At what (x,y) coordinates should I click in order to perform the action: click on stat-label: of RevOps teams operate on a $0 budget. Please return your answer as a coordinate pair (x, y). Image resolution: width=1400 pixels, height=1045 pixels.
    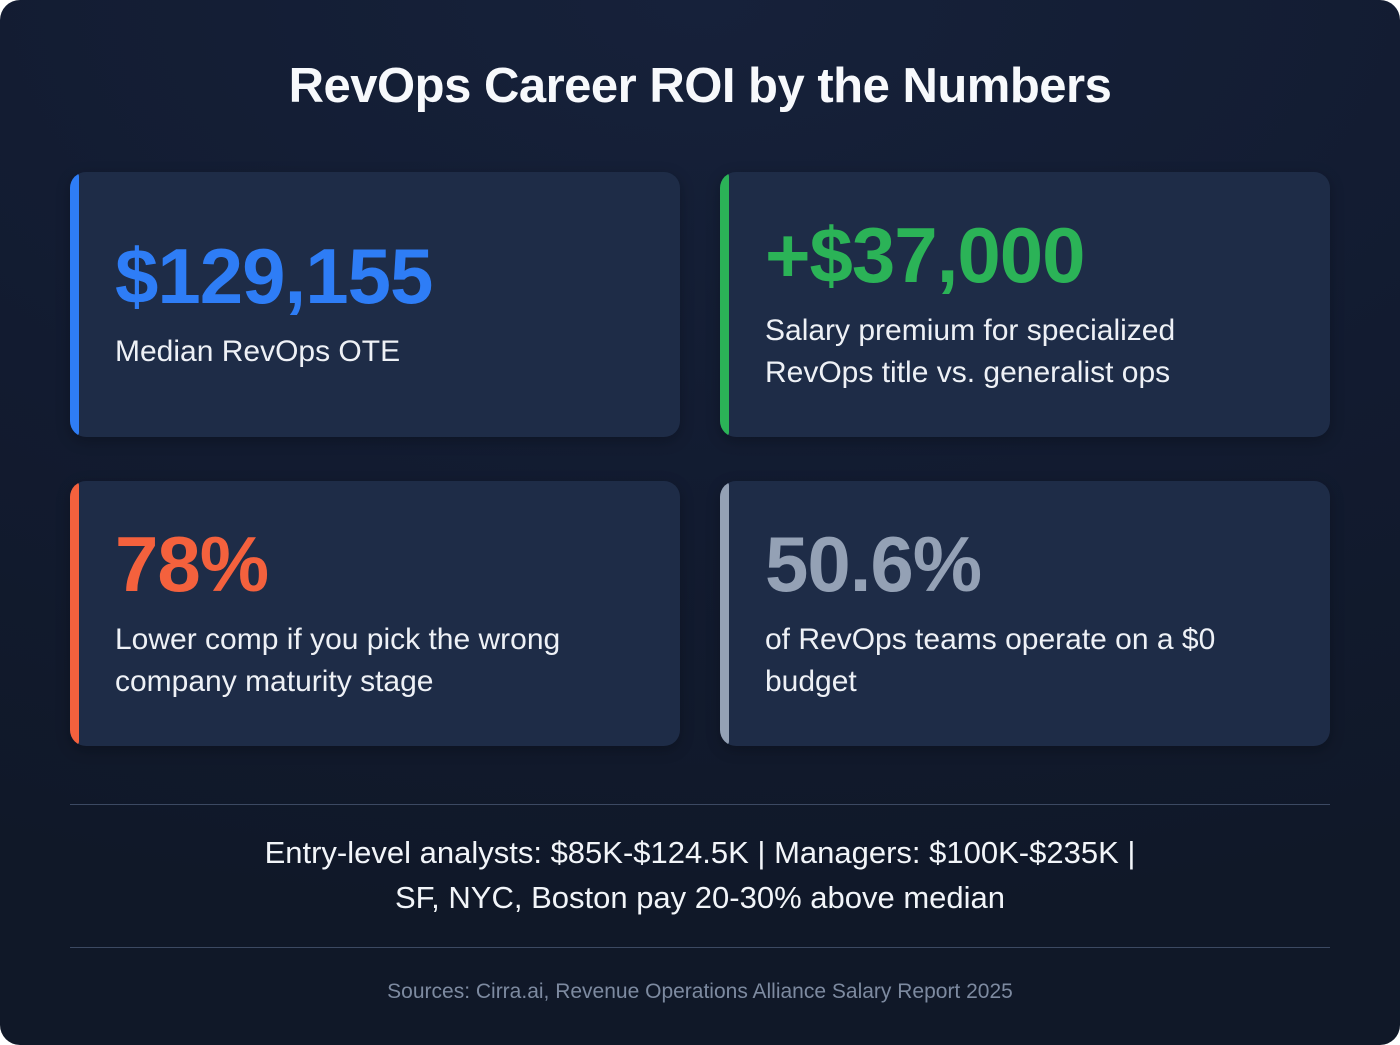
    Looking at the image, I should click on (990, 661).